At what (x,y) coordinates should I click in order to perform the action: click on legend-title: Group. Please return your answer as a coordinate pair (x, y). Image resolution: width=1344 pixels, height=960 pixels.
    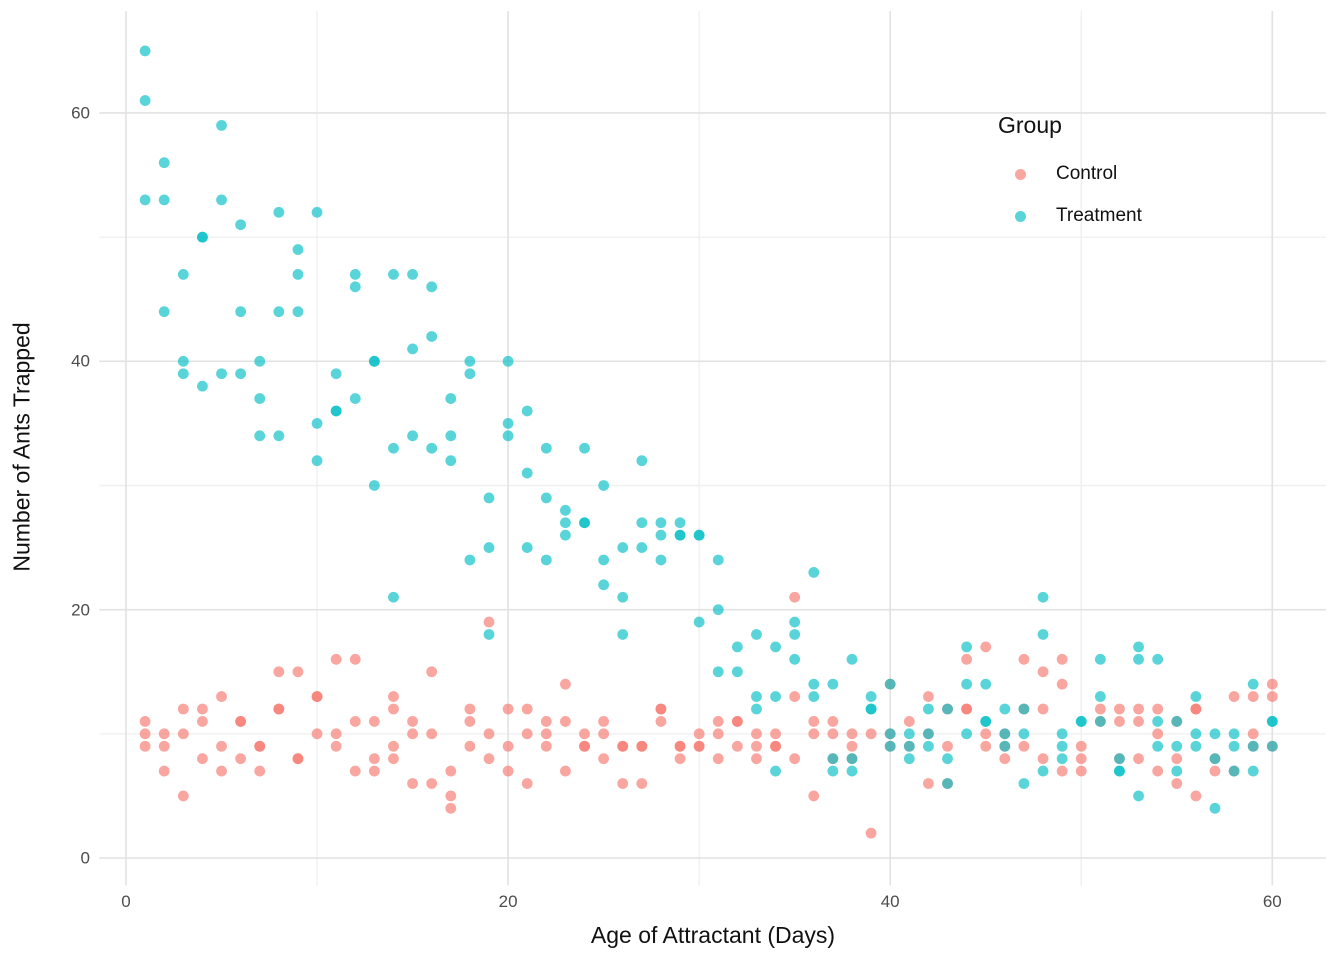
    Looking at the image, I should click on (1030, 125).